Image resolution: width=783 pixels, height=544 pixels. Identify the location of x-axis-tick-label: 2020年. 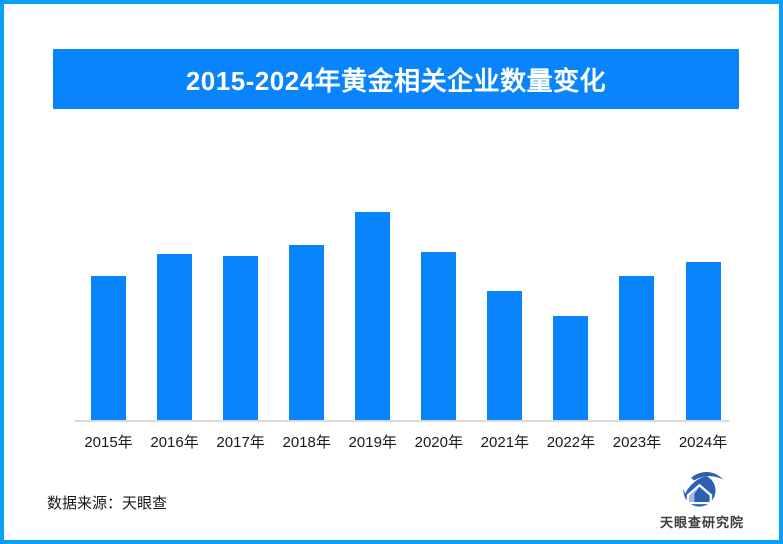
(438, 442).